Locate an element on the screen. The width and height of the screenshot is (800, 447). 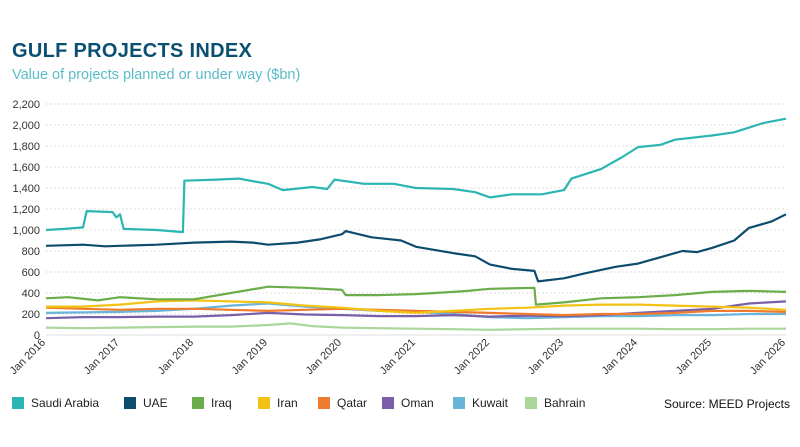
legend-label: Kuwait is located at coordinates (490, 403).